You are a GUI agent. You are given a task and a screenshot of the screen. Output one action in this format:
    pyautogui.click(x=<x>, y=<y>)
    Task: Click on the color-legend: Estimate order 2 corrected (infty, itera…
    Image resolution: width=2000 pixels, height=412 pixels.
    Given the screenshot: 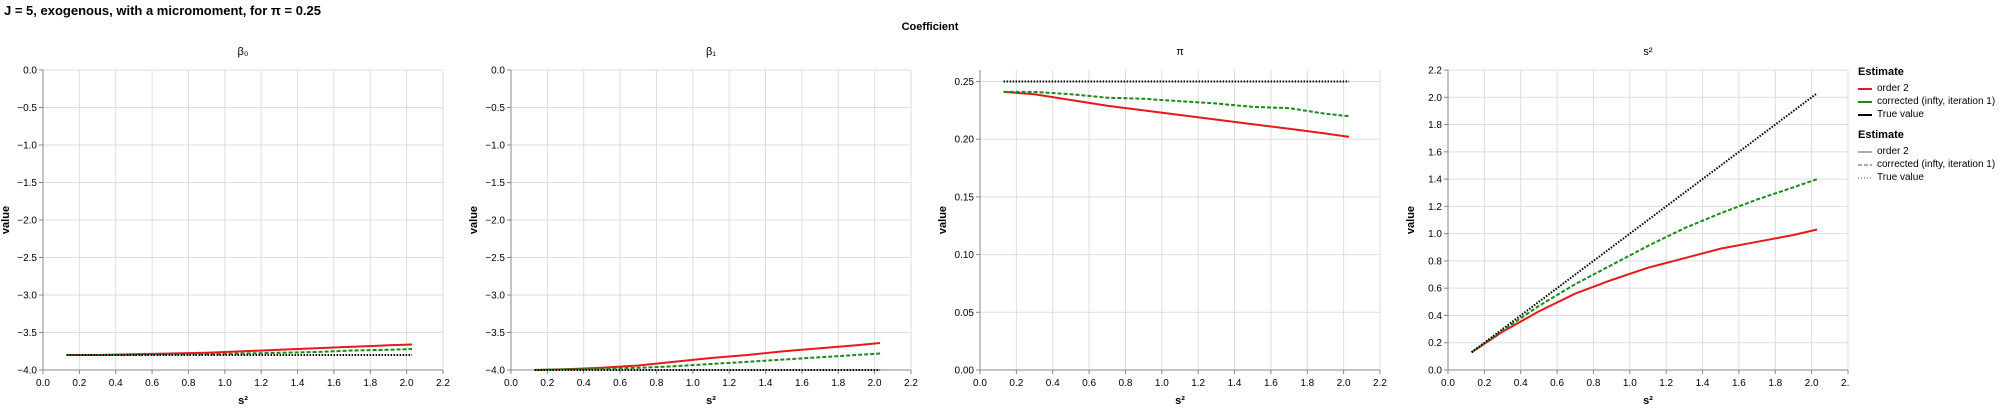 What is the action you would take?
    pyautogui.click(x=1926, y=93)
    